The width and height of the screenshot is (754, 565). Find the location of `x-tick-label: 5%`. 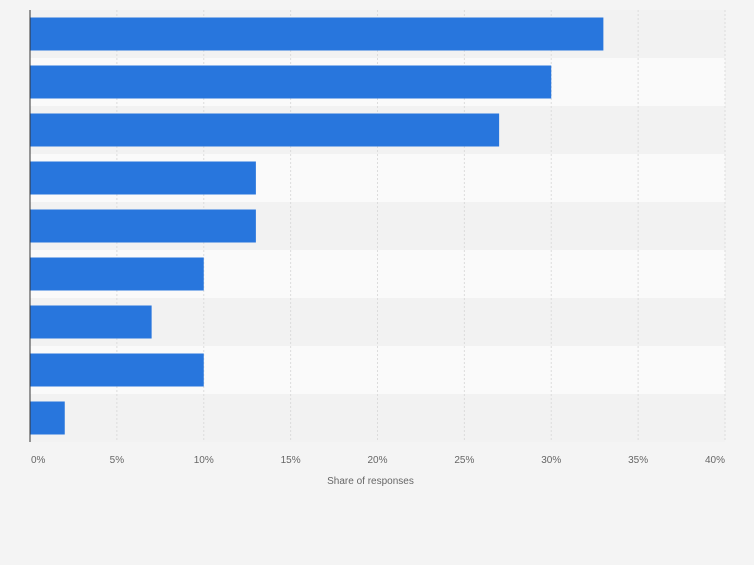

x-tick-label: 5% is located at coordinates (117, 460).